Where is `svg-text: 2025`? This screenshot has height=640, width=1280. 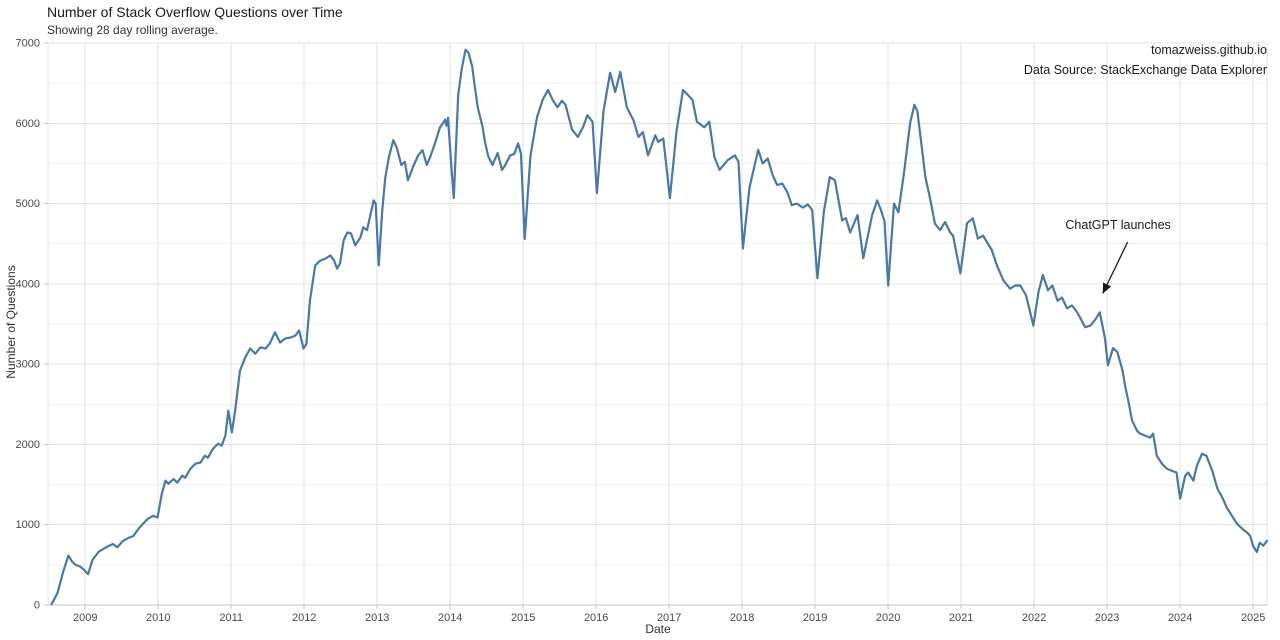 svg-text: 2025 is located at coordinates (1253, 618).